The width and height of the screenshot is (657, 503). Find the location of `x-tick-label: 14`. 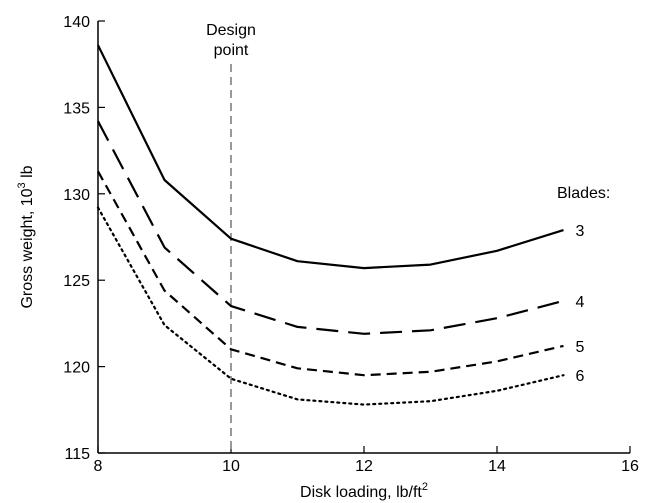

x-tick-label: 14 is located at coordinates (497, 466).